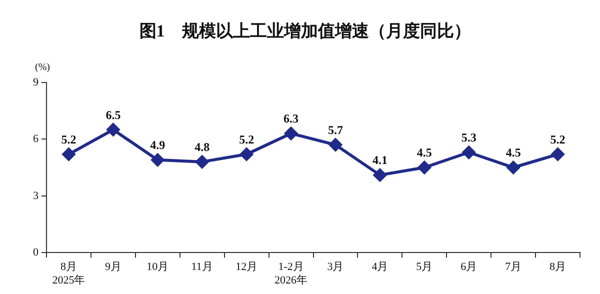 The height and width of the screenshot is (294, 600). Describe the element at coordinates (335, 129) in the screenshot. I see `data-label: 5.7` at that location.